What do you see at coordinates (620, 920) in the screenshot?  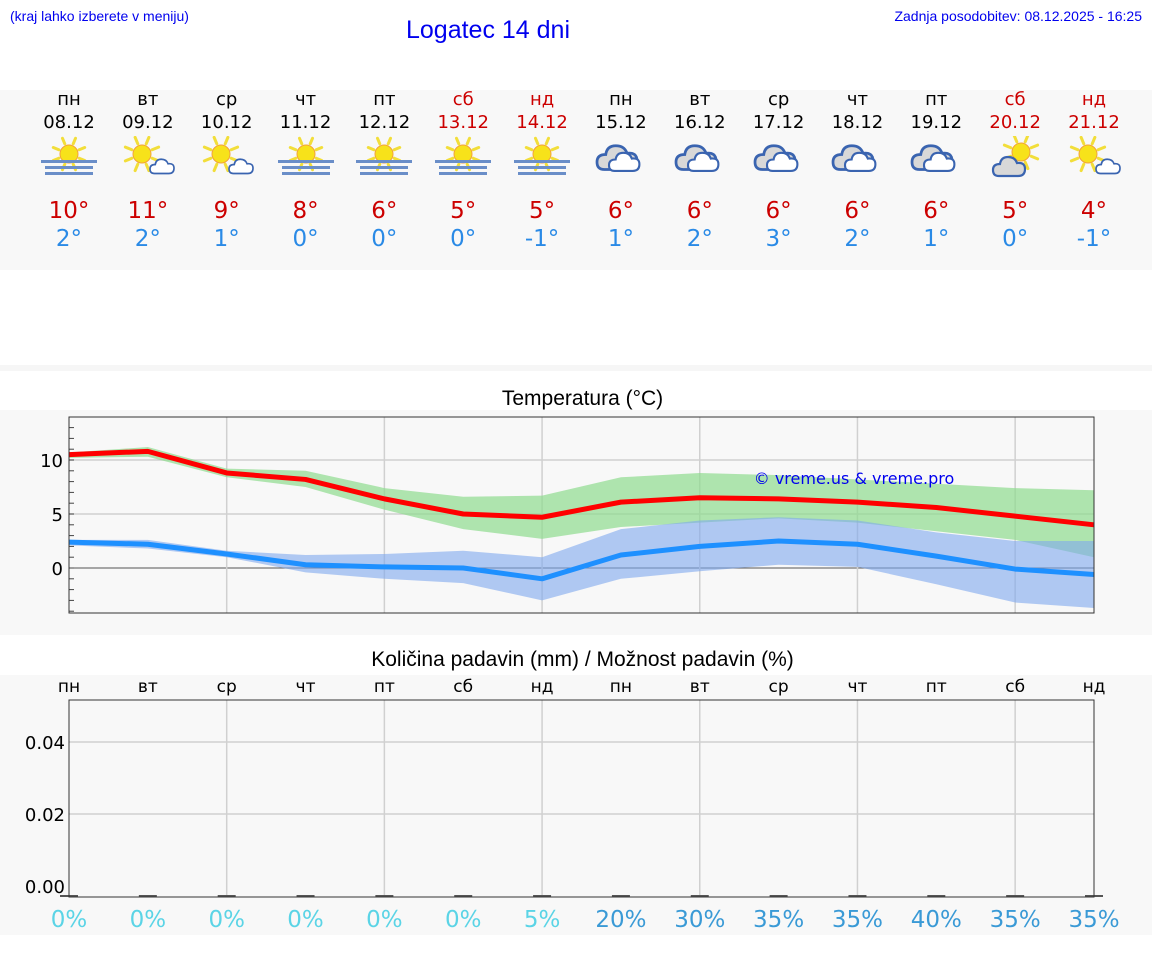 I see `svg-text: 20%` at bounding box center [620, 920].